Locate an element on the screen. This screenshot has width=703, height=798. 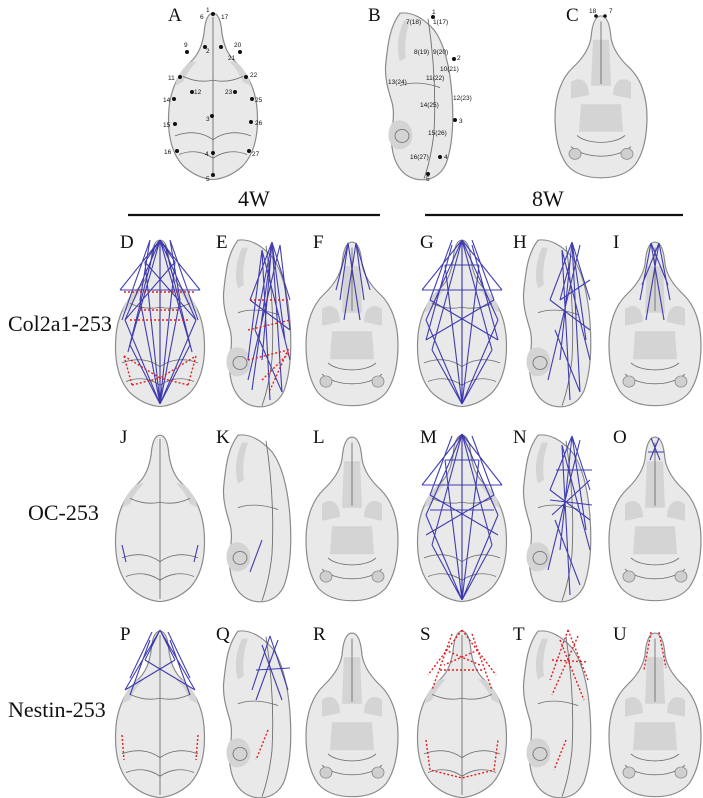
landmark-b-4: 4 is located at coordinates (446, 157).